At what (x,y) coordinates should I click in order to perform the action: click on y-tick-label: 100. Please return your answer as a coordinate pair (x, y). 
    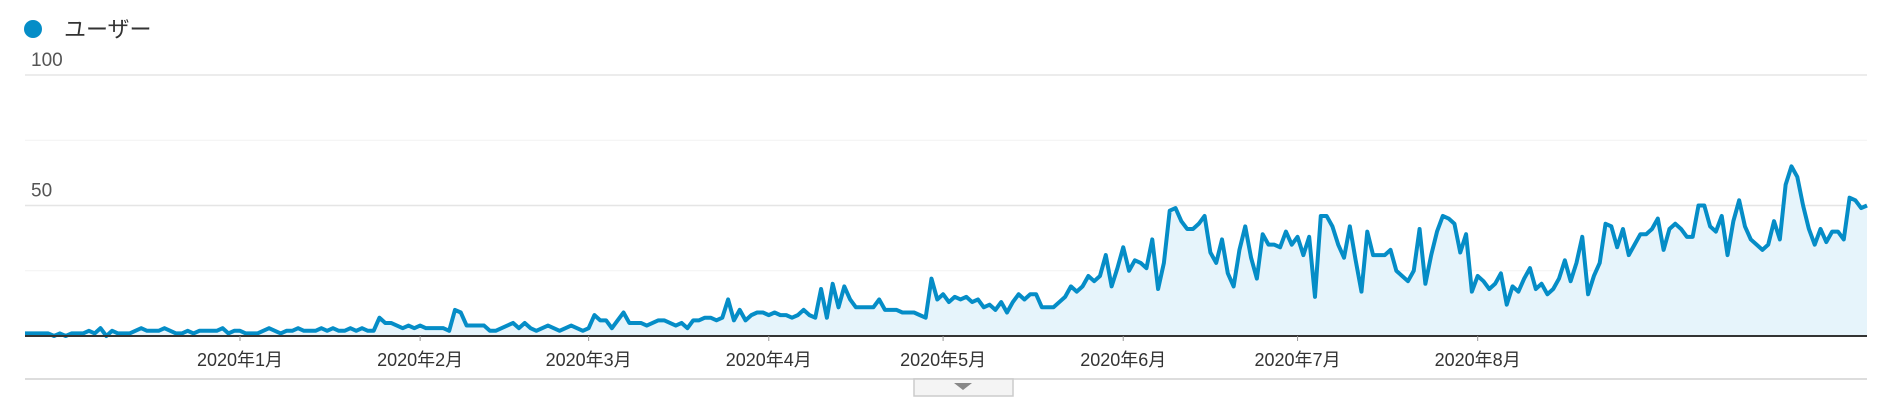
    Looking at the image, I should click on (47, 60).